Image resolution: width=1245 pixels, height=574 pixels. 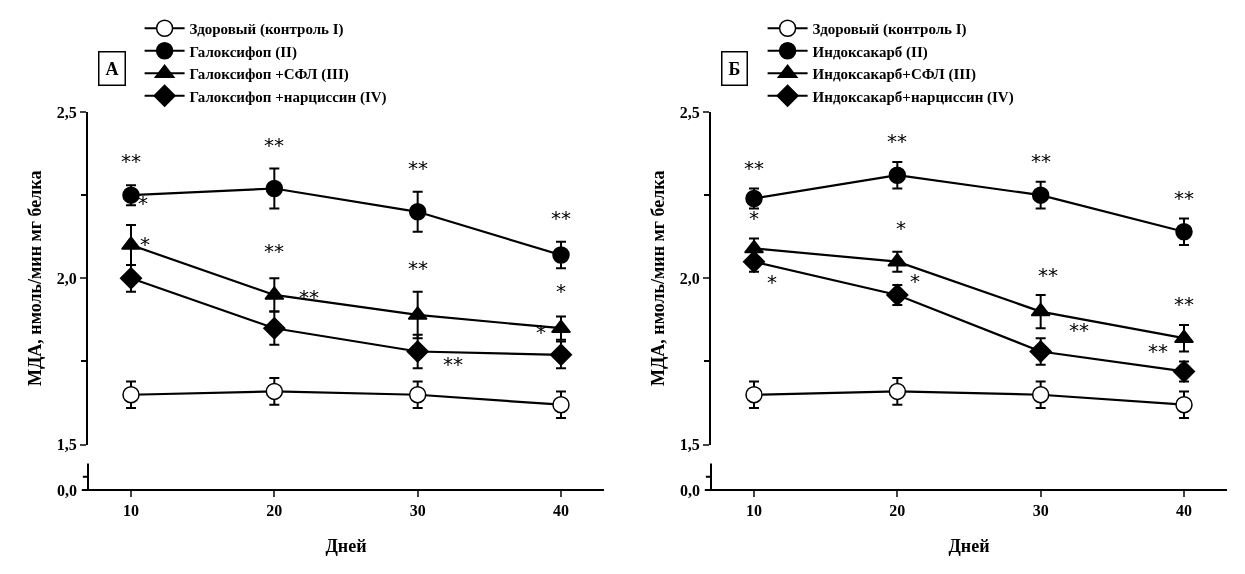 What do you see at coordinates (913, 97) in the screenshot?
I see `legend-label: Индоксакарб+нарциссин (IV)` at bounding box center [913, 97].